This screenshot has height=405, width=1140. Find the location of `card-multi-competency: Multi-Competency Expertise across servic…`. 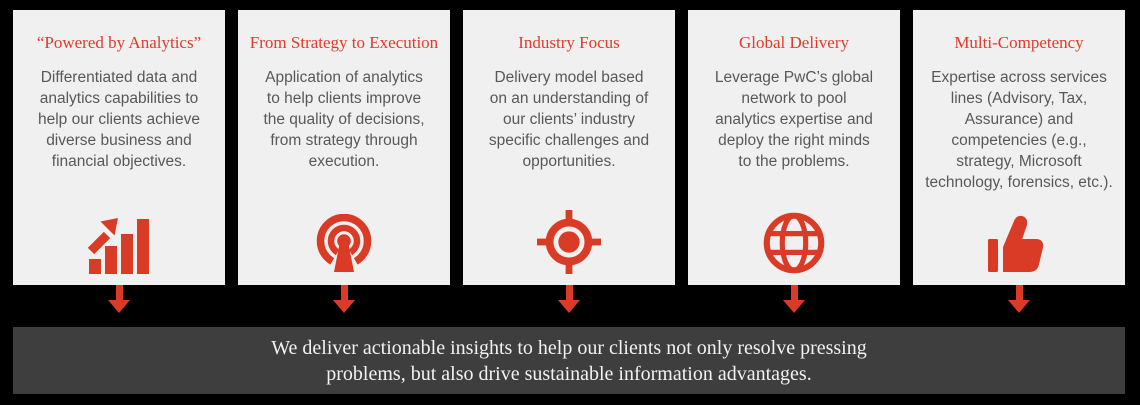

card-multi-competency: Multi-Competency Expertise across servic… is located at coordinates (1019, 147).